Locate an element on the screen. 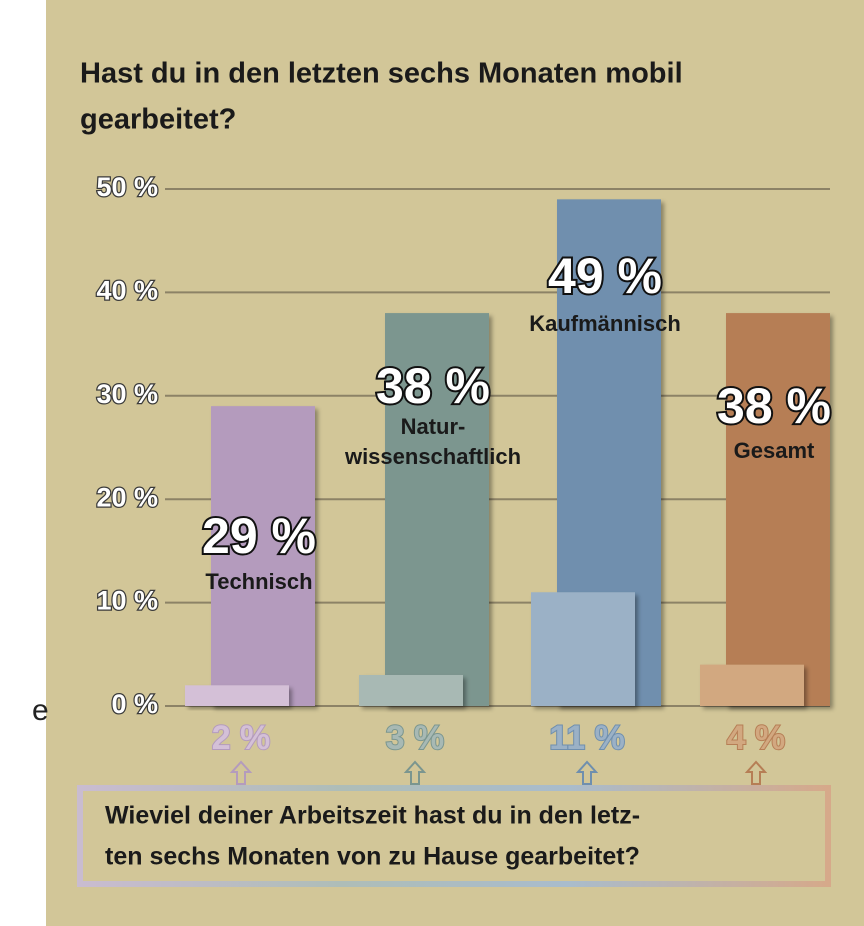 The image size is (864, 926). category-label: Technisch is located at coordinates (258, 581).